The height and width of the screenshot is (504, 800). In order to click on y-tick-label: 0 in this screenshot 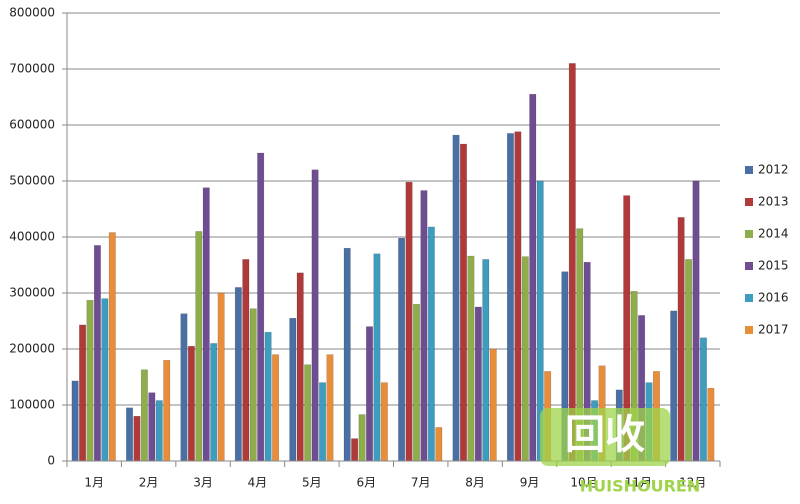, I will do `click(51, 461)`.